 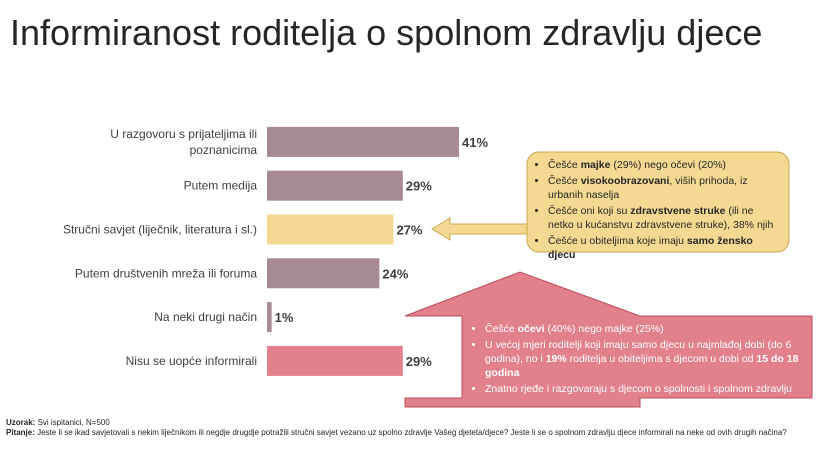 What do you see at coordinates (419, 361) in the screenshot?
I see `value-label-5: 29%` at bounding box center [419, 361].